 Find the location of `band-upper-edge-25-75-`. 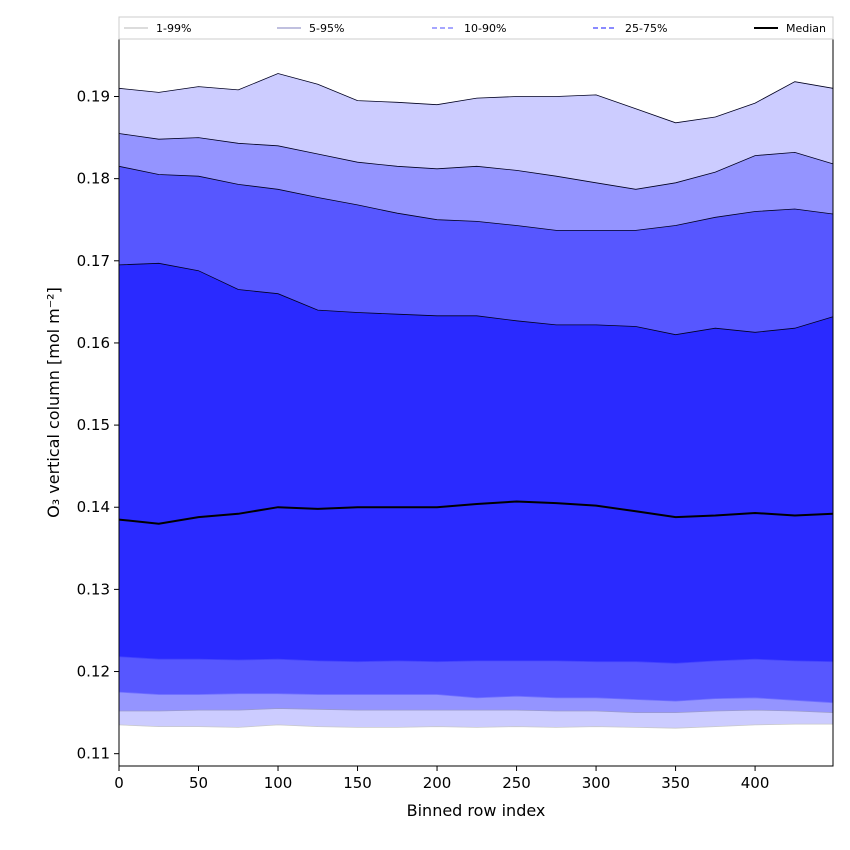

band-upper-edge-25-75- is located at coordinates (476, 299).